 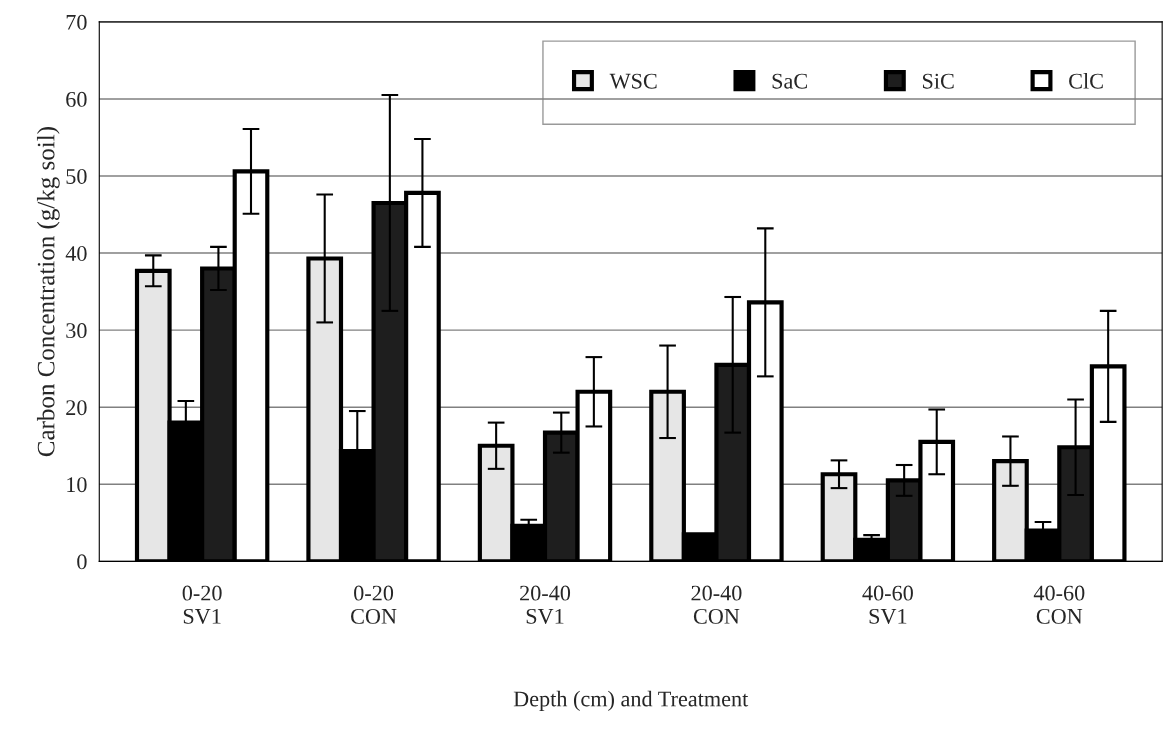 I want to click on y-tick-label: 30, so click(x=76, y=331).